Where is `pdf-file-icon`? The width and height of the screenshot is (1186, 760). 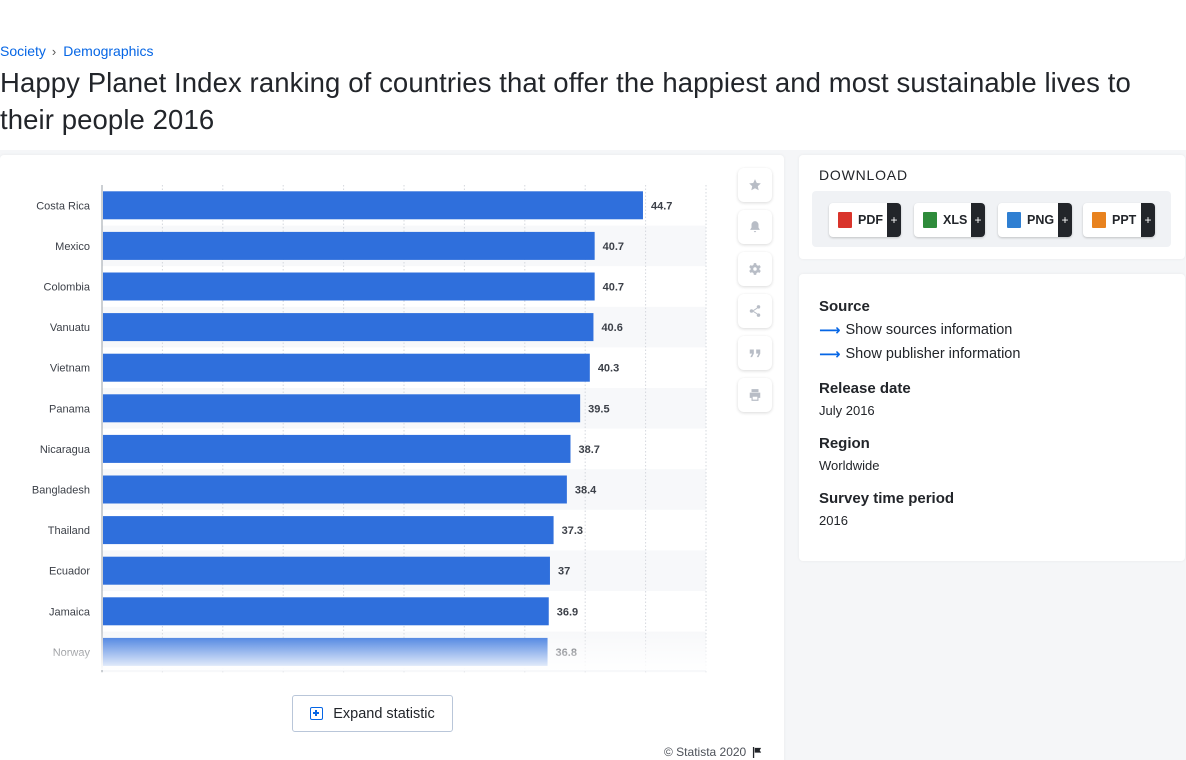
pdf-file-icon is located at coordinates (845, 220).